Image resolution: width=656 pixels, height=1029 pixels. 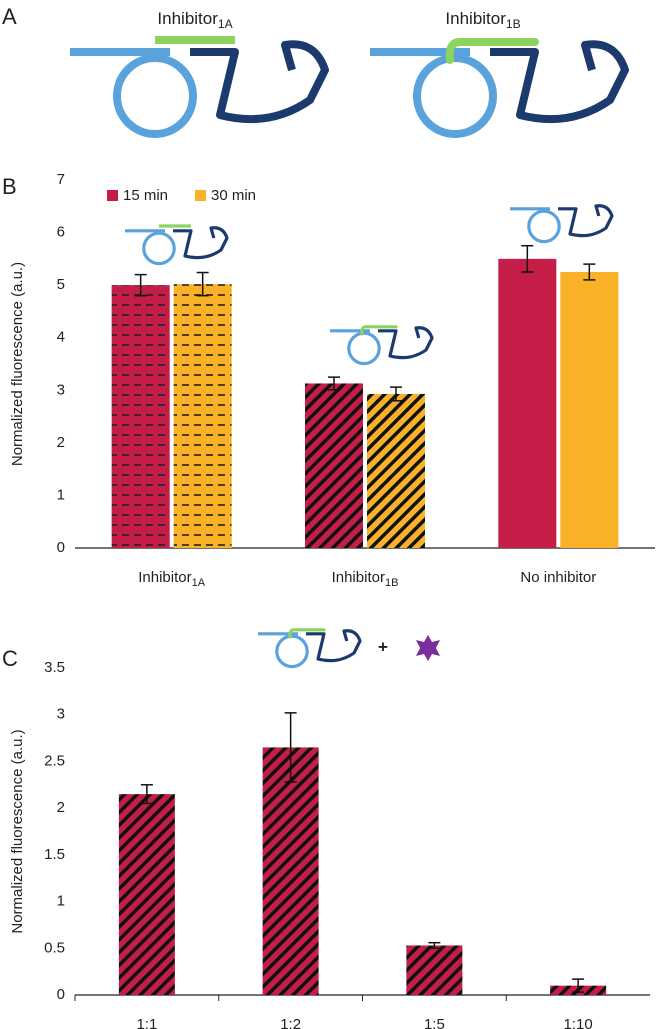 I want to click on x-tick-text: 1:2, so click(x=290, y=1022).